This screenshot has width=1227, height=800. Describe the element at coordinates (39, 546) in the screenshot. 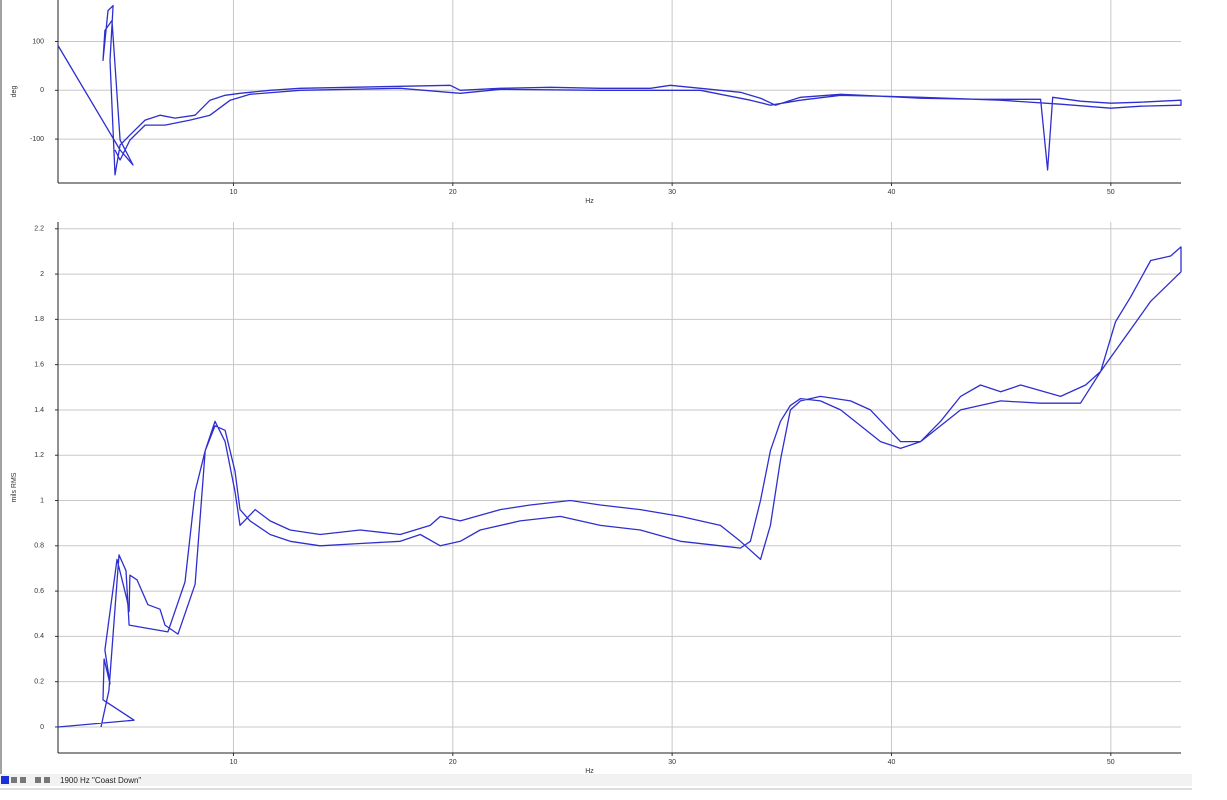

I see `y-tick-label: 0.8` at that location.